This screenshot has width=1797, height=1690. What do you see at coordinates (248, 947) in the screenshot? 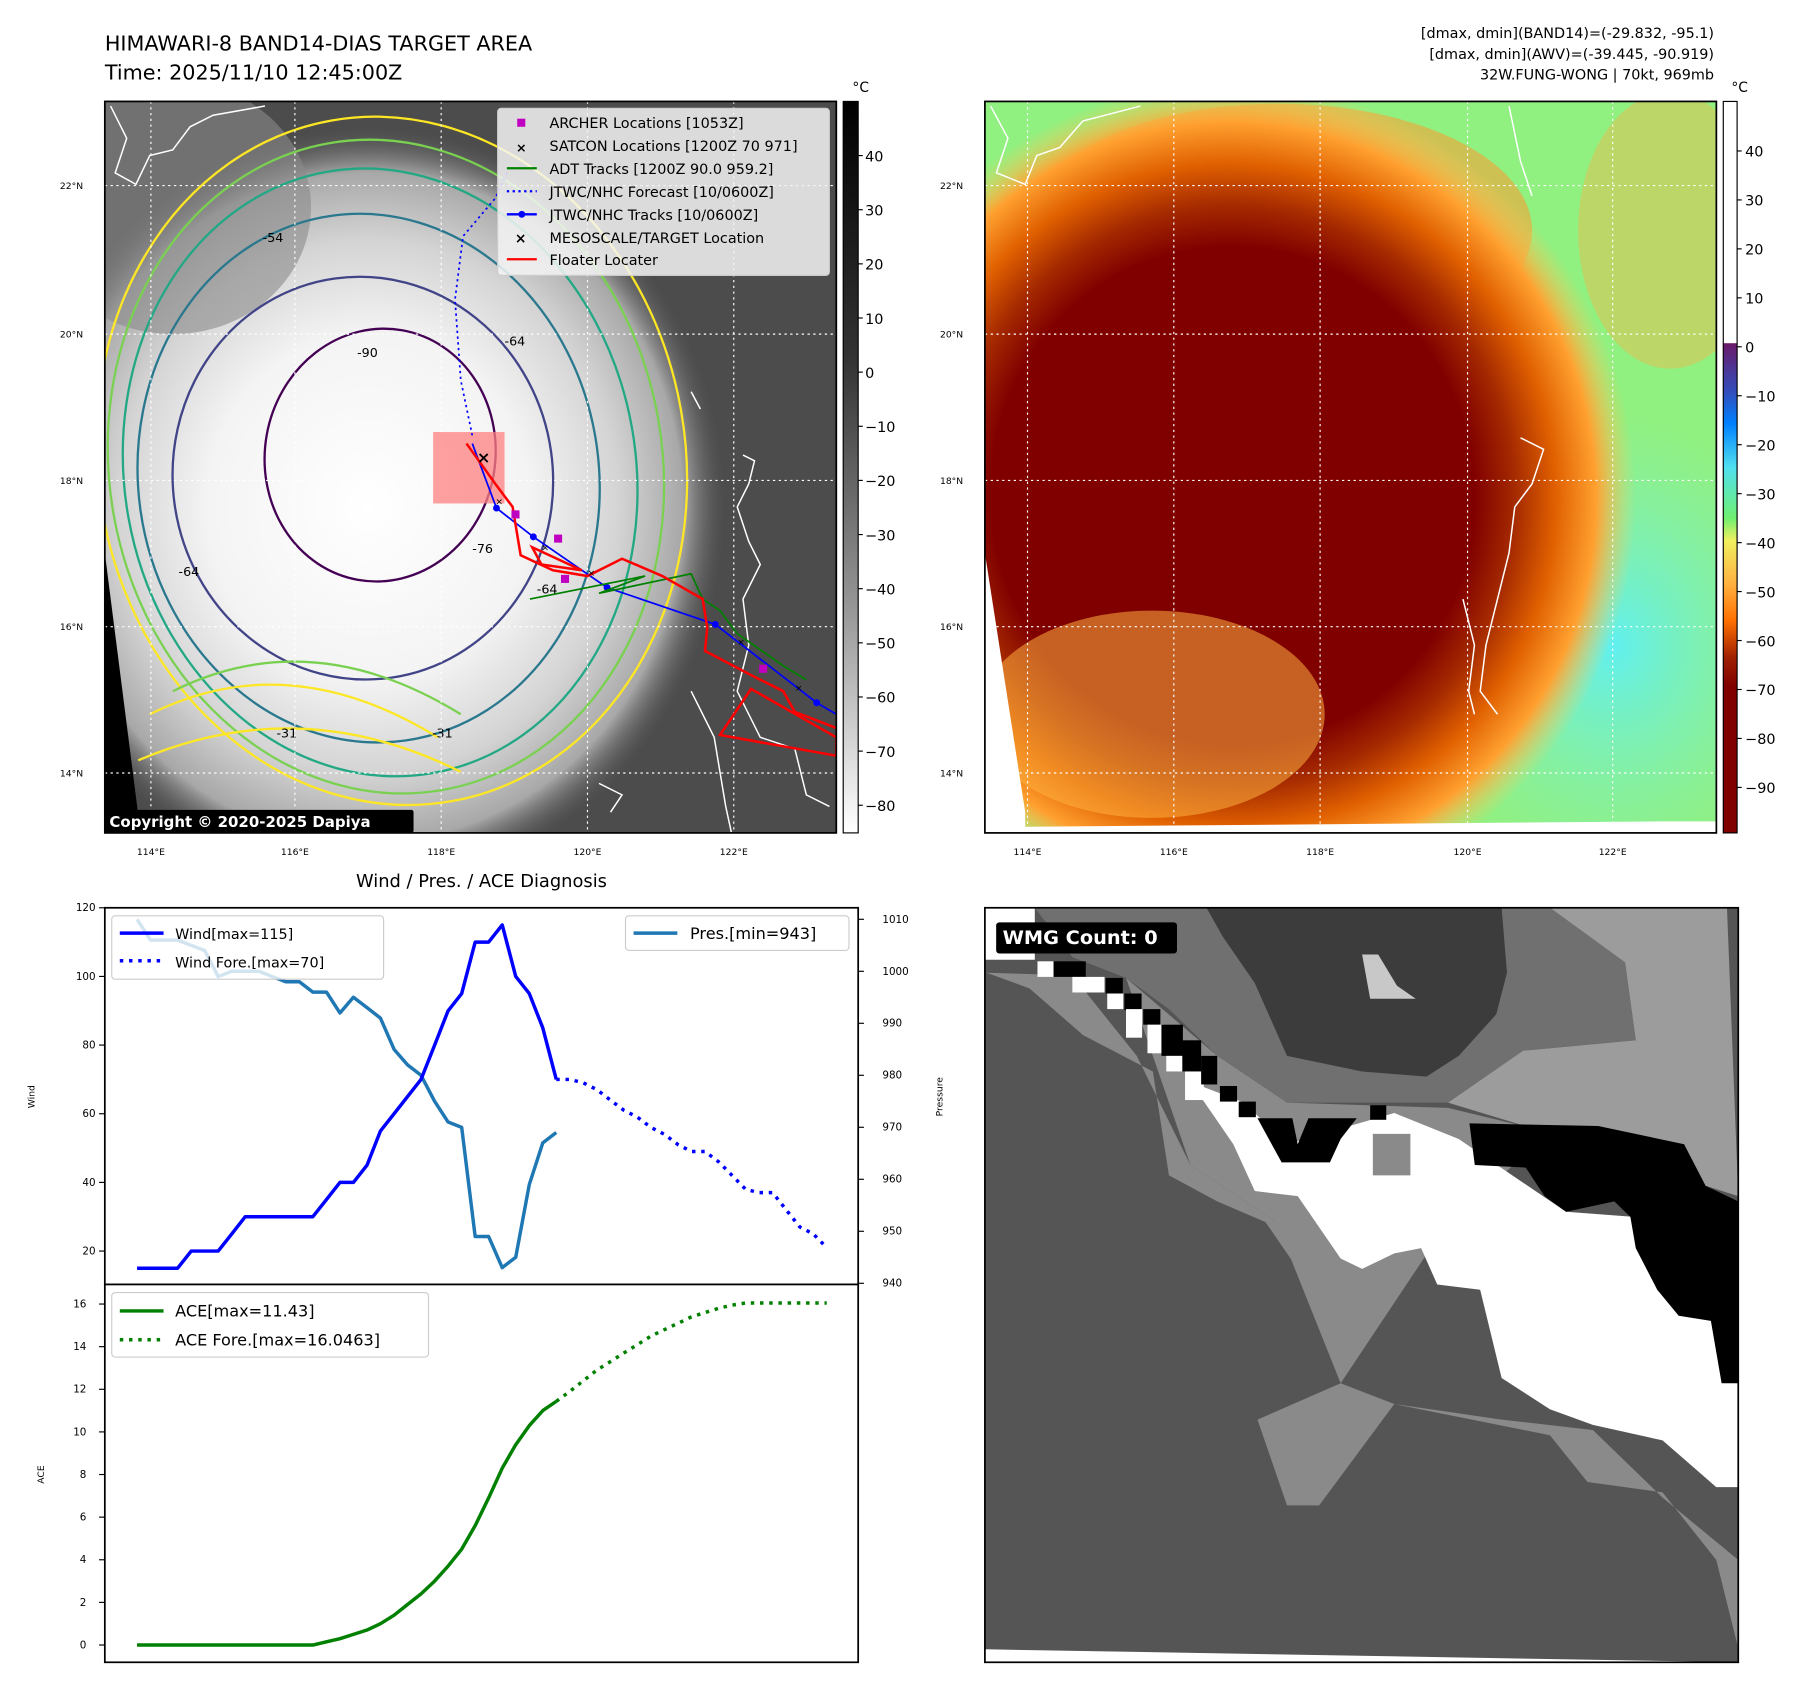
I see `wind-legend: Wind[max=115] Wind Fore.[max=70]` at bounding box center [248, 947].